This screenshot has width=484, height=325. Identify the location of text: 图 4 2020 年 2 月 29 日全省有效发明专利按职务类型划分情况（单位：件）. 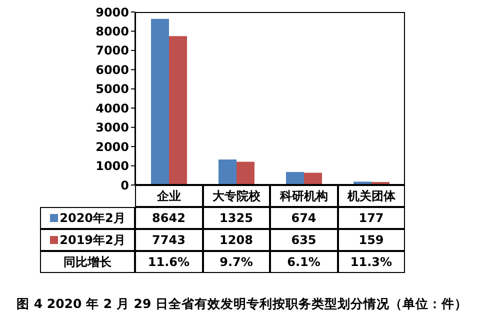
(242, 304).